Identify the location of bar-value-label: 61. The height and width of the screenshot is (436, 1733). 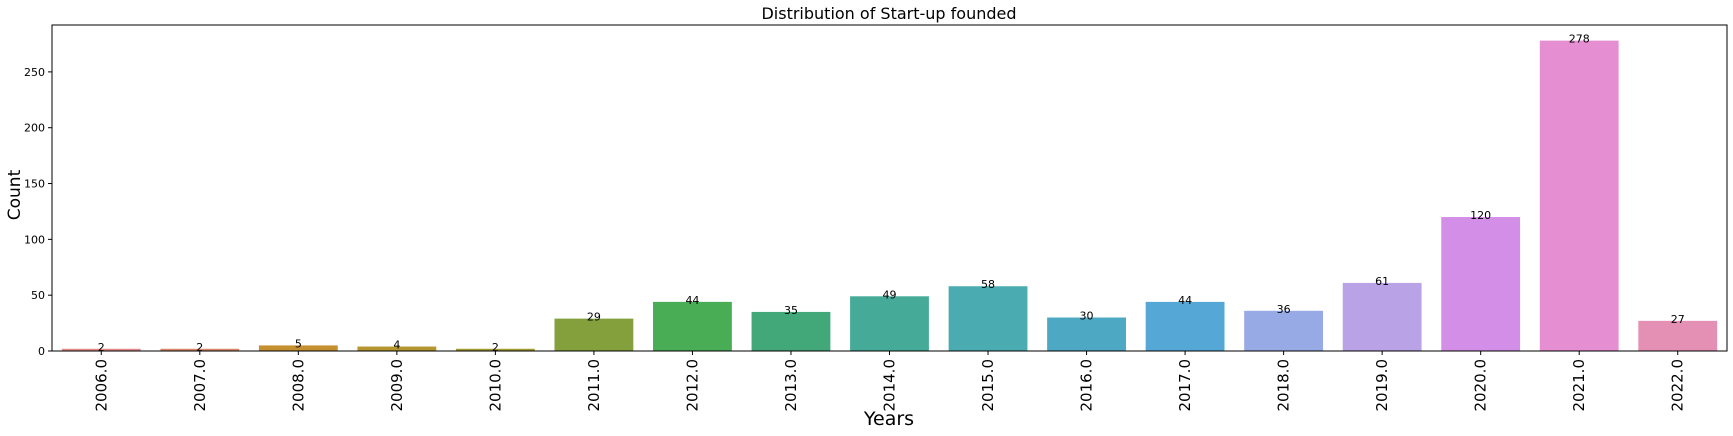
(1382, 281).